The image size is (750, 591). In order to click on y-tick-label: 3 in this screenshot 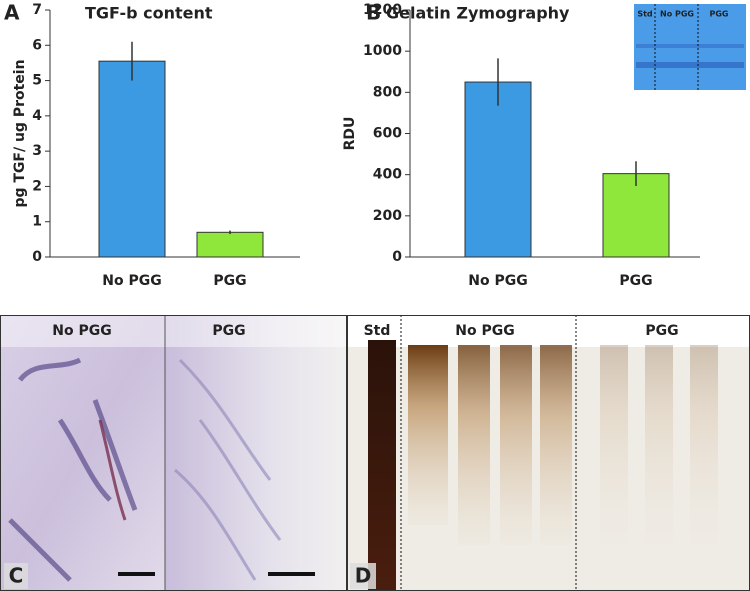, I will do `click(37, 151)`.